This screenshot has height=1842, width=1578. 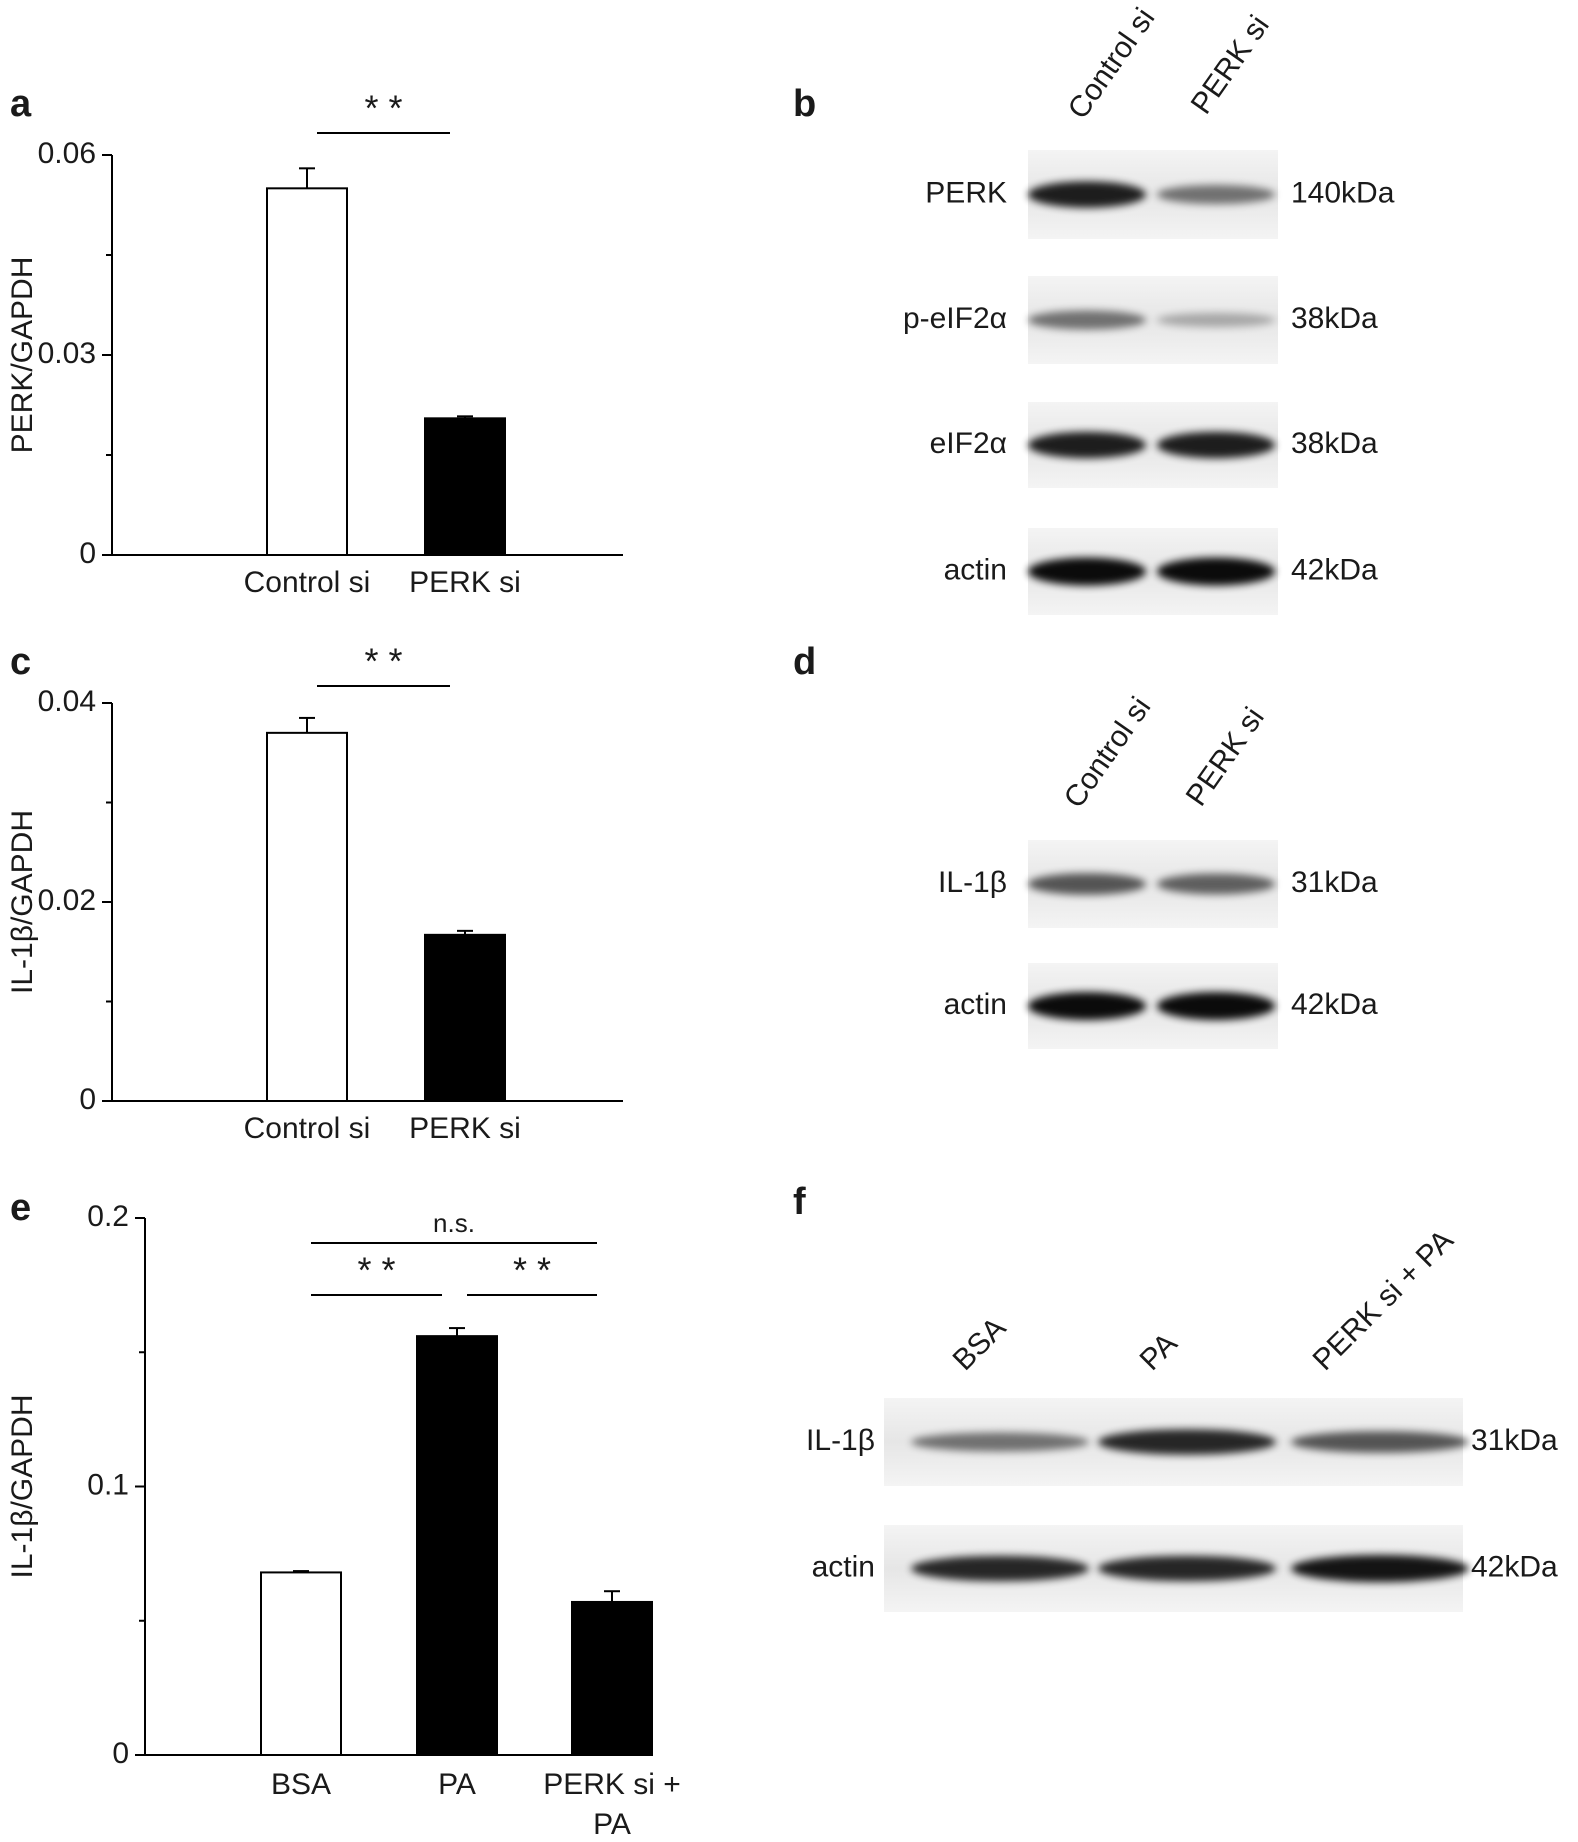 I want to click on panel-letter: c, so click(x=20, y=662).